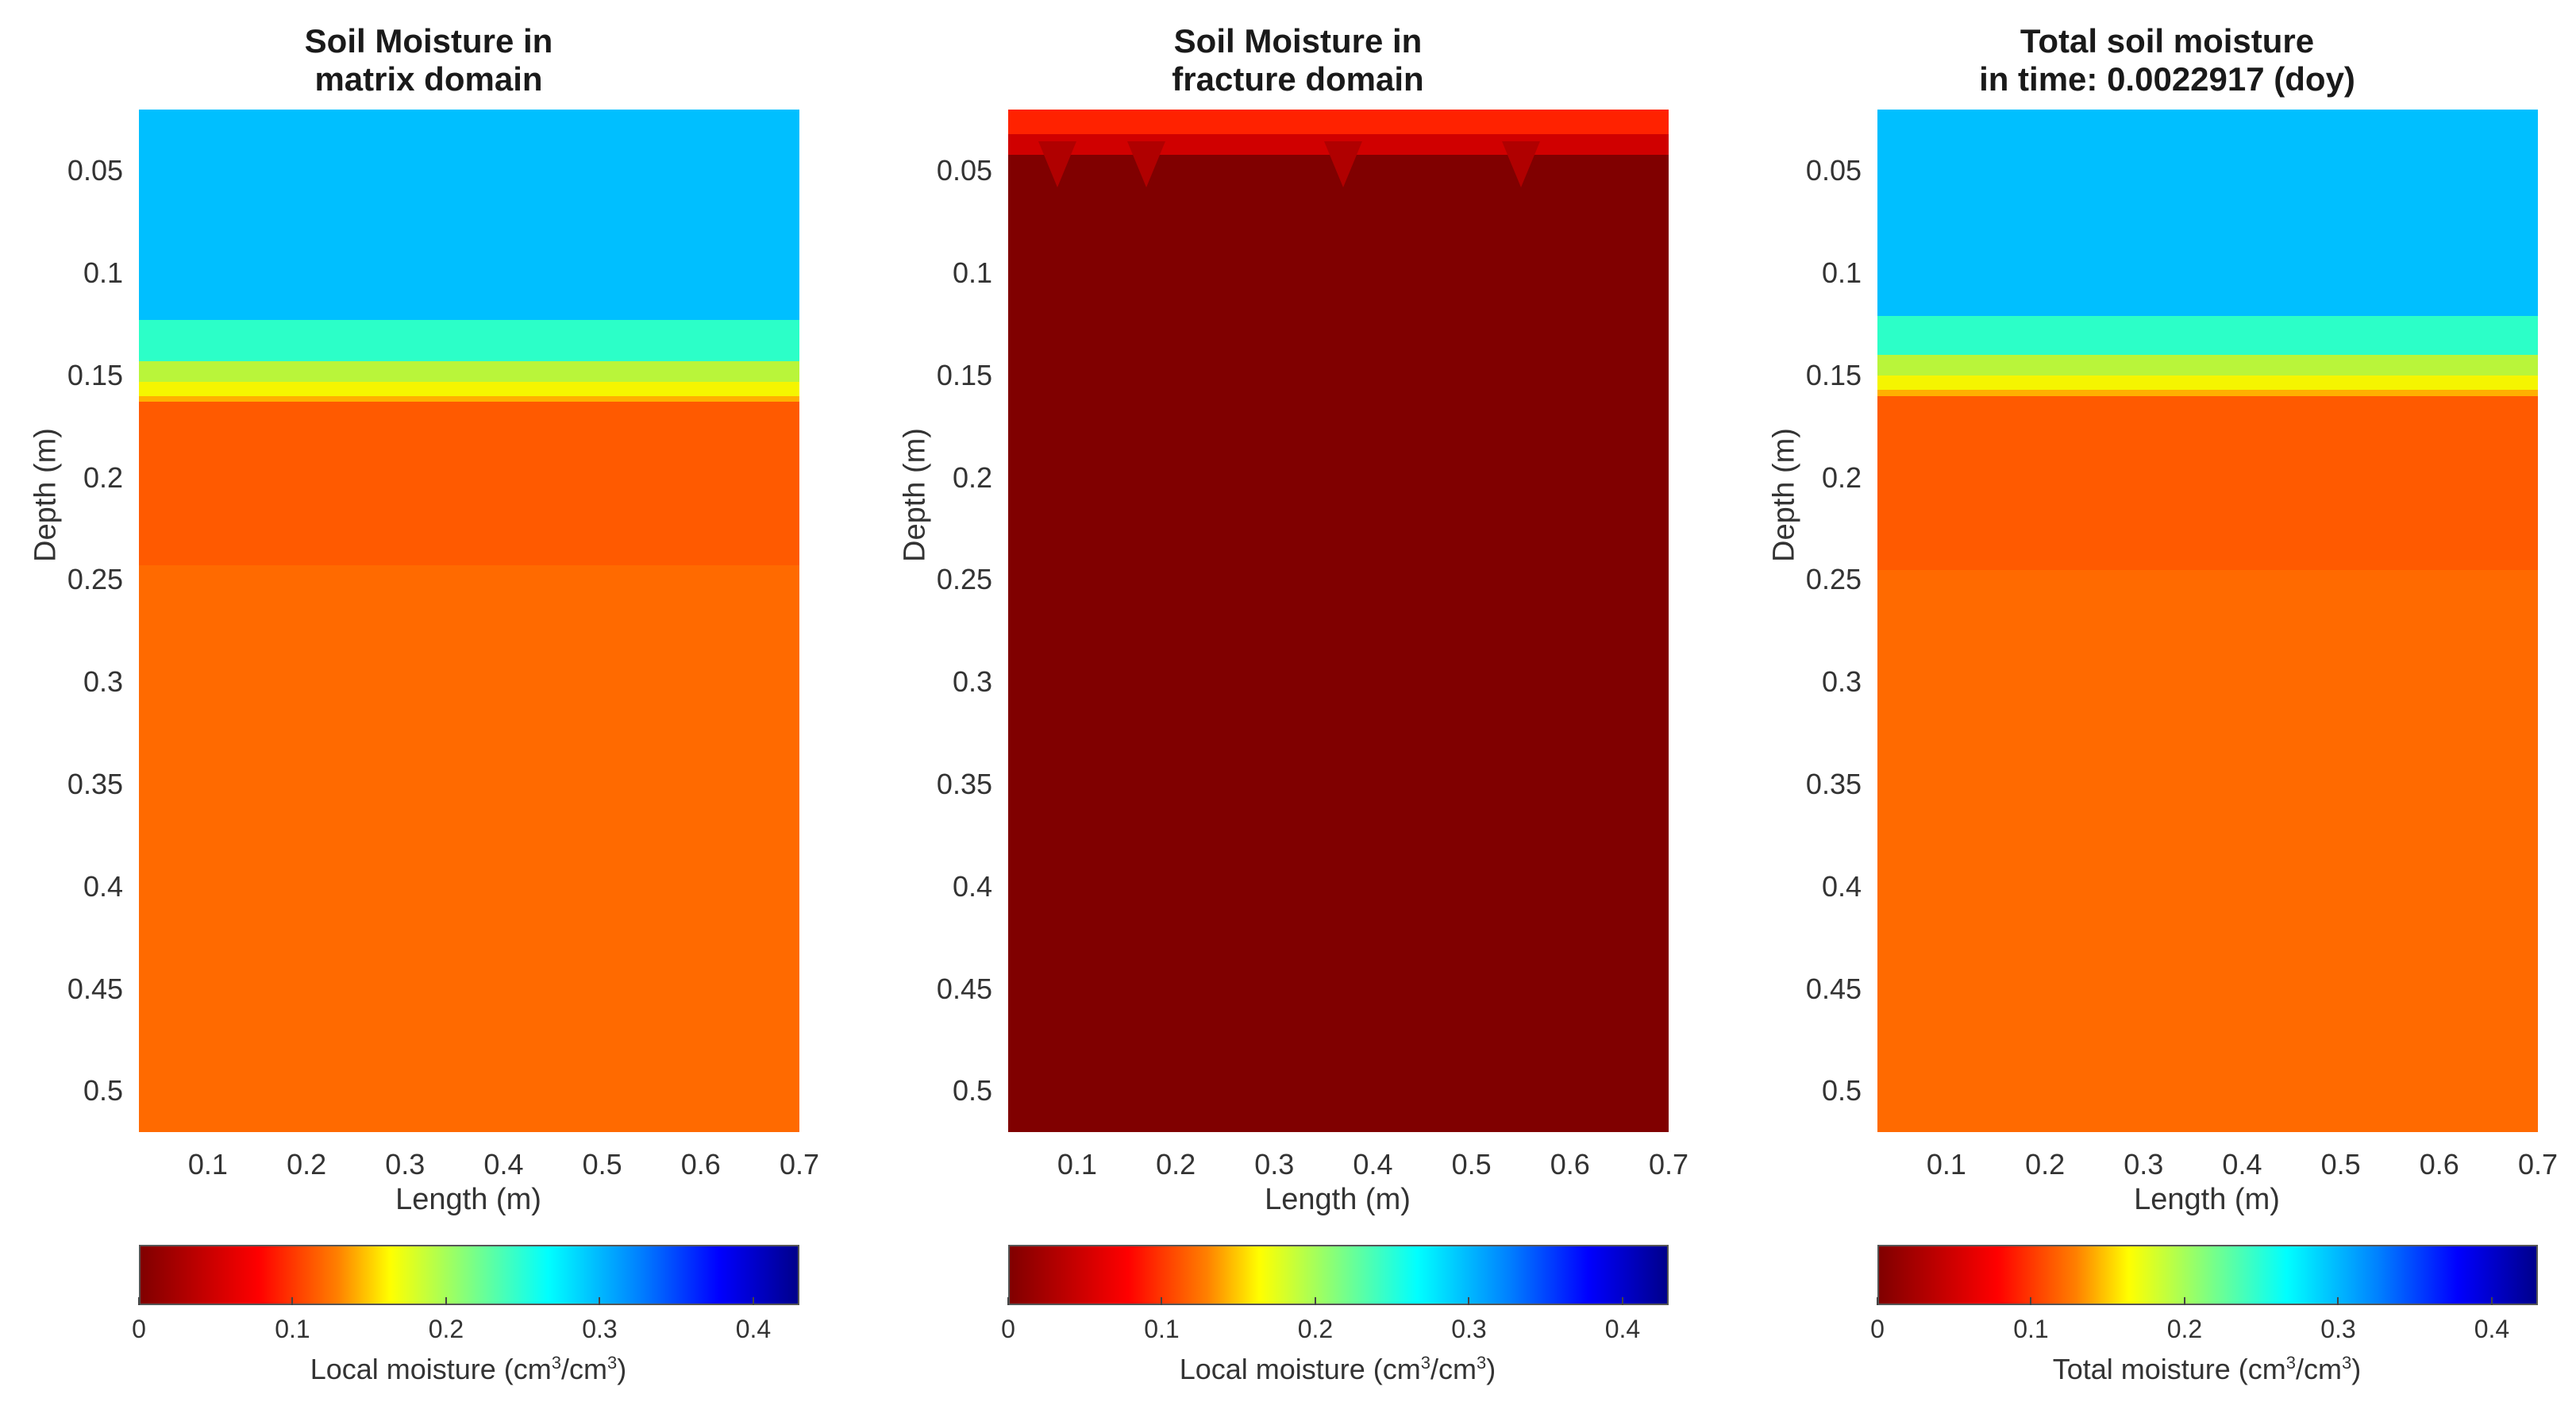 This screenshot has width=2576, height=1402. What do you see at coordinates (1298, 79) in the screenshot?
I see `chart-title-line: fracture domain` at bounding box center [1298, 79].